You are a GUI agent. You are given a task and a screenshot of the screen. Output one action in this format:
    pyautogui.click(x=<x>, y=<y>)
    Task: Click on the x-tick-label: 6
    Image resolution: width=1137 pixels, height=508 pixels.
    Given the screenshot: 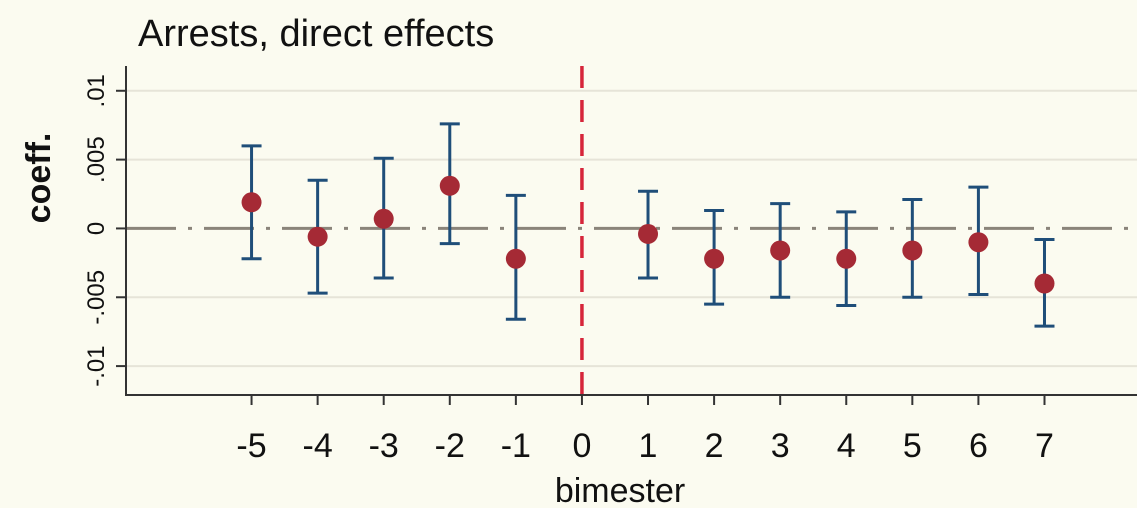 What is the action you would take?
    pyautogui.click(x=978, y=446)
    